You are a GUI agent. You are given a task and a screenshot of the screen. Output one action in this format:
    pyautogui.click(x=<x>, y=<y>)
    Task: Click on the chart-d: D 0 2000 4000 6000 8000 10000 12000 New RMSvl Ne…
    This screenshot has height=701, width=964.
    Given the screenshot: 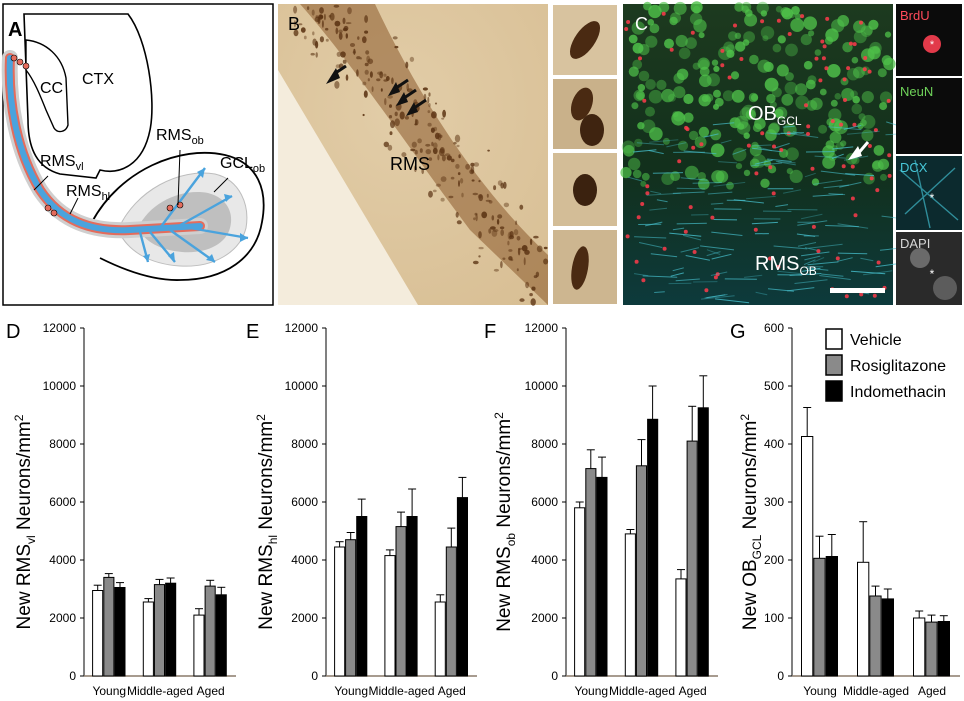 What is the action you would take?
    pyautogui.click(x=121, y=509)
    